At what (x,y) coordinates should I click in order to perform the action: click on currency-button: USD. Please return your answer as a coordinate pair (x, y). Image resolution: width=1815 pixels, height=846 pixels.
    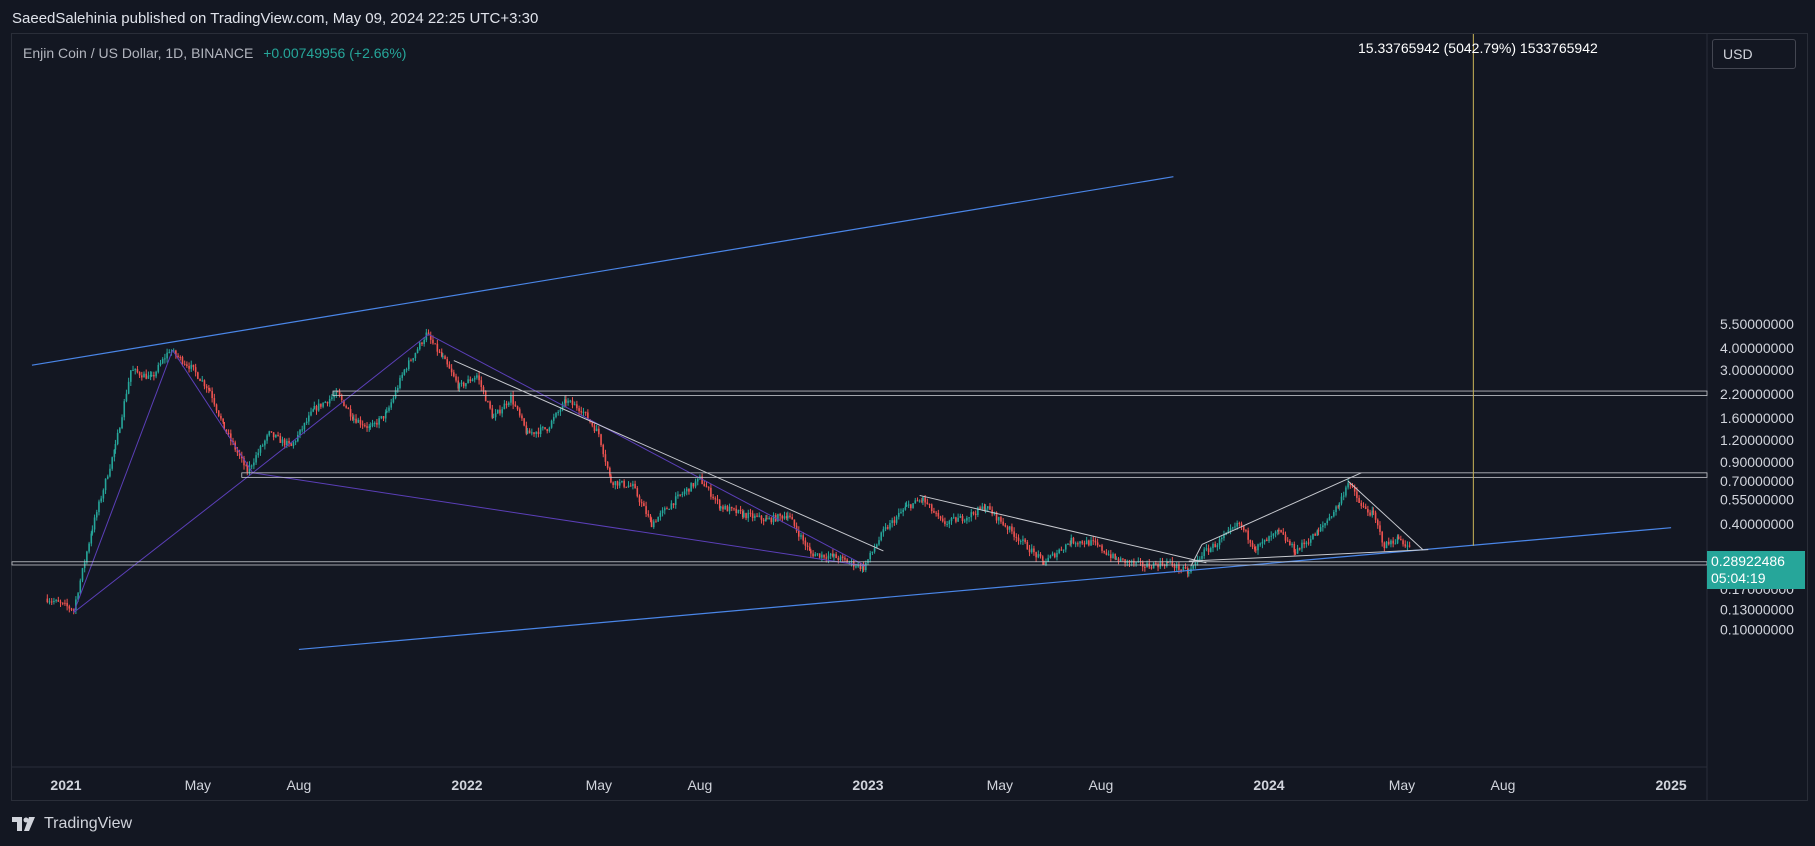
    Looking at the image, I should click on (1754, 54).